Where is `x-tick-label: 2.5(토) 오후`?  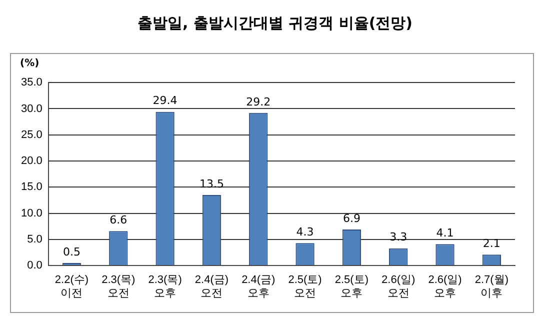 x-tick-label: 2.5(토) 오후 is located at coordinates (351, 287).